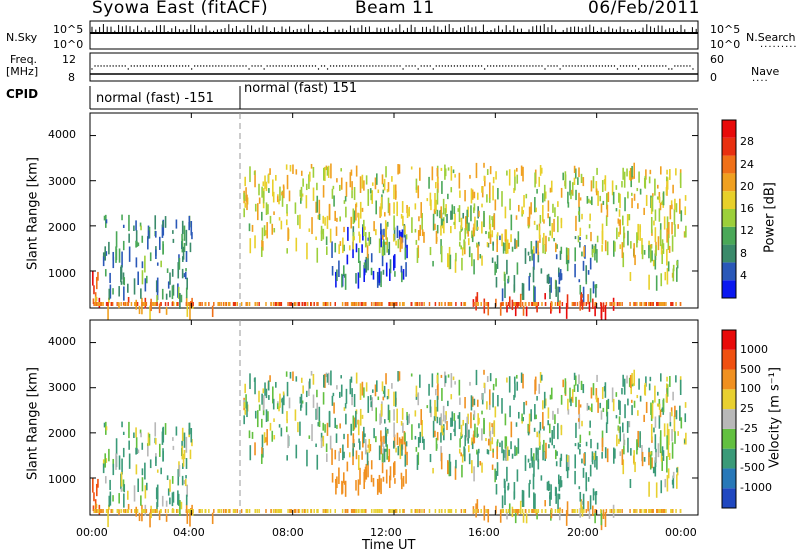 Image resolution: width=800 pixels, height=554 pixels. Describe the element at coordinates (644, 9) in the screenshot. I see `date-label: 06/Feb/2011` at that location.